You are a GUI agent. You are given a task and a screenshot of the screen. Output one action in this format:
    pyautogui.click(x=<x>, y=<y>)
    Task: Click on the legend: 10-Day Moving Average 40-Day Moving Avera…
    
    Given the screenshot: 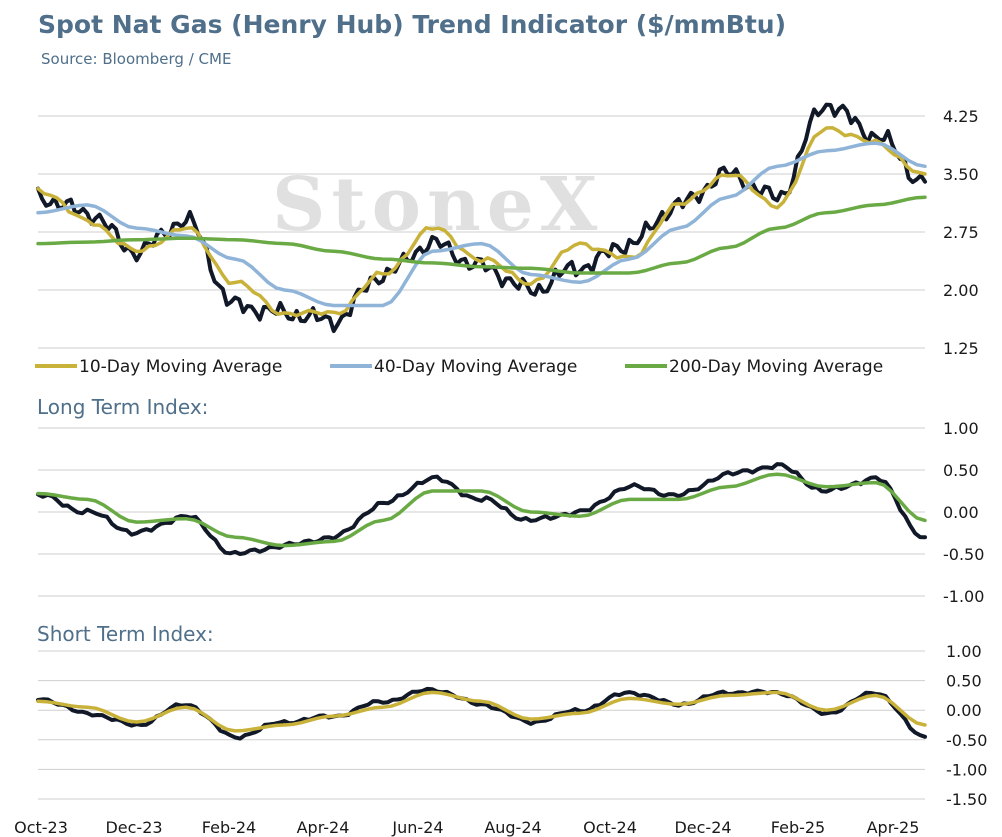 What is the action you would take?
    pyautogui.click(x=459, y=367)
    